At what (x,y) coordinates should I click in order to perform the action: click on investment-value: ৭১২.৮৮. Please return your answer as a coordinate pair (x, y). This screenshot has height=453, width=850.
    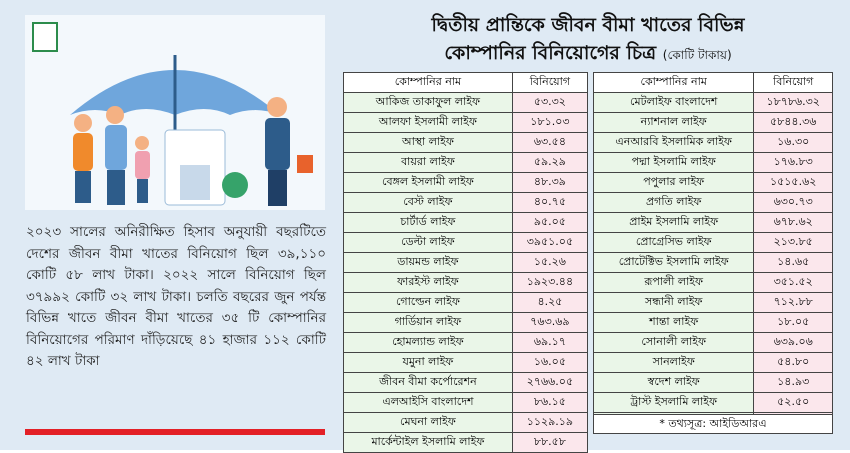
    Looking at the image, I should click on (793, 302).